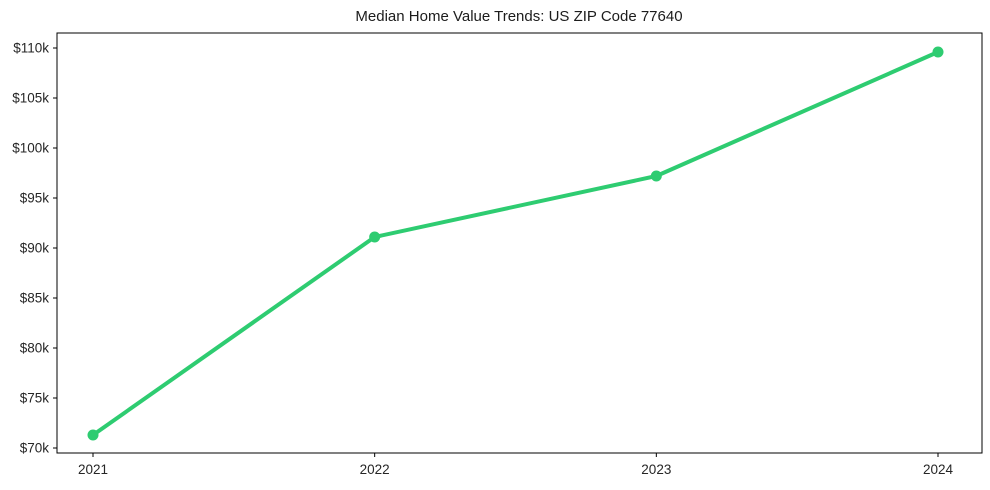 The image size is (990, 490). Describe the element at coordinates (30, 98) in the screenshot. I see `y-tick-label: $105k` at that location.